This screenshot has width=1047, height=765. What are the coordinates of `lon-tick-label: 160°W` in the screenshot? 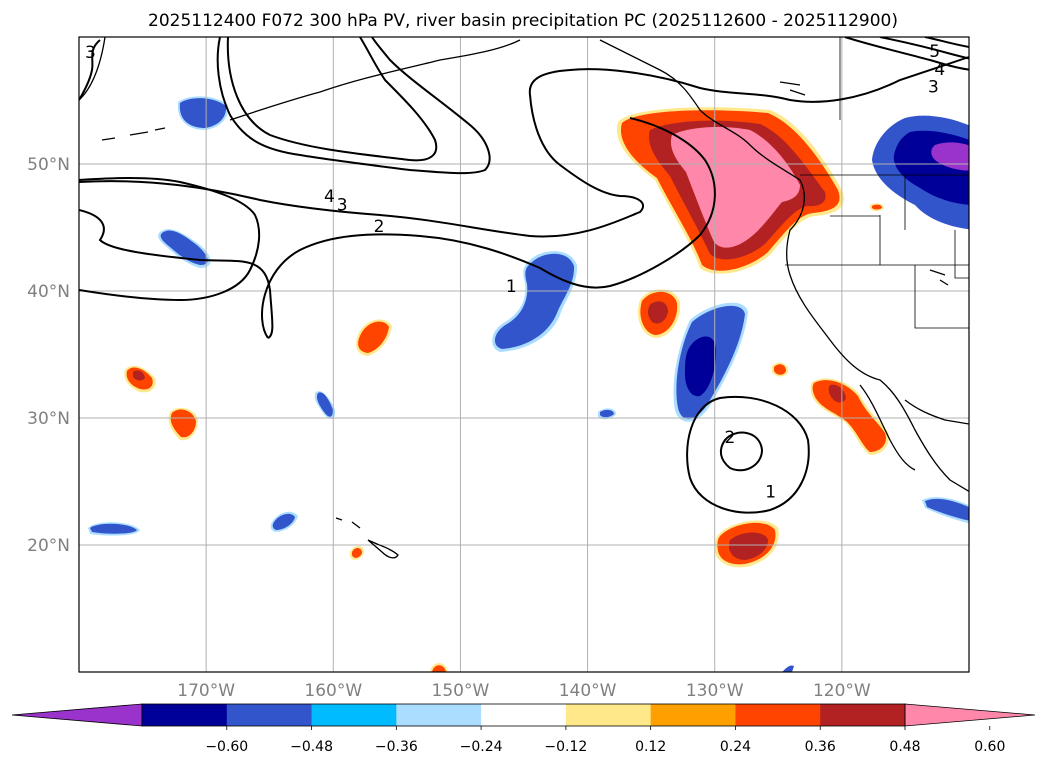 It's located at (333, 691).